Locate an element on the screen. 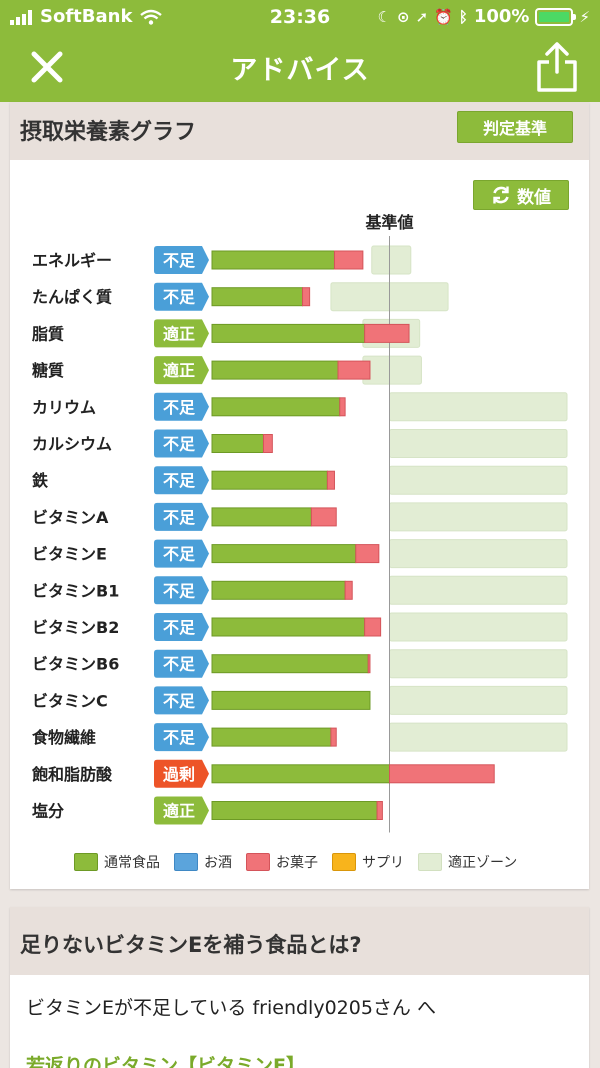  nutrient-label: 飽和脂肪酸 is located at coordinates (72, 774).